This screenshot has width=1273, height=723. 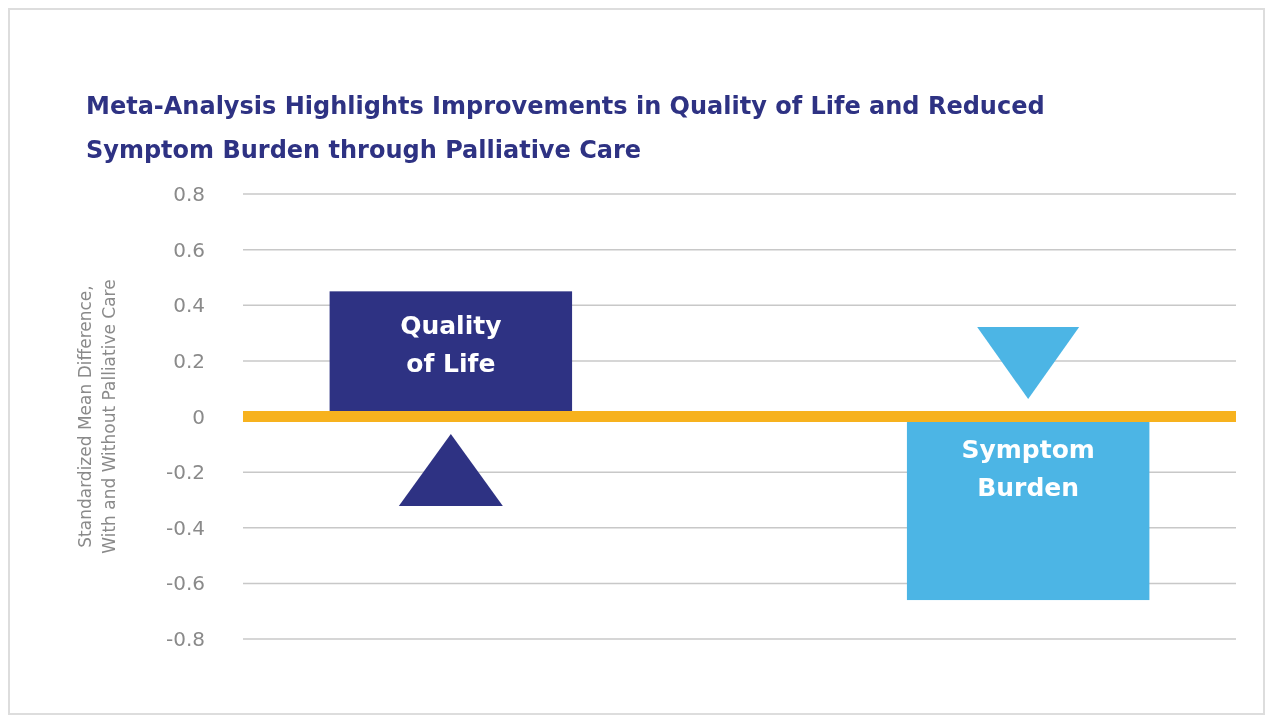 What do you see at coordinates (185, 583) in the screenshot?
I see `y-tick-label: -0.6` at bounding box center [185, 583].